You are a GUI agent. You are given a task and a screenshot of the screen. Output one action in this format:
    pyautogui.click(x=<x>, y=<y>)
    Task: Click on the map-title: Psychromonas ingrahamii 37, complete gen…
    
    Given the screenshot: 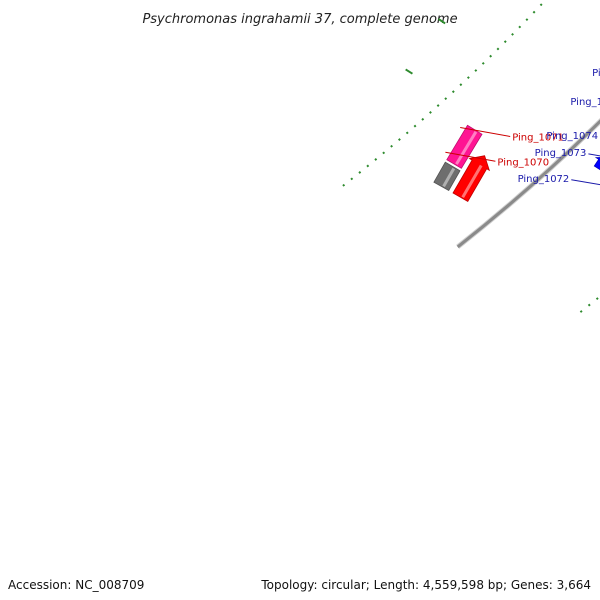 What is the action you would take?
    pyautogui.click(x=299, y=19)
    